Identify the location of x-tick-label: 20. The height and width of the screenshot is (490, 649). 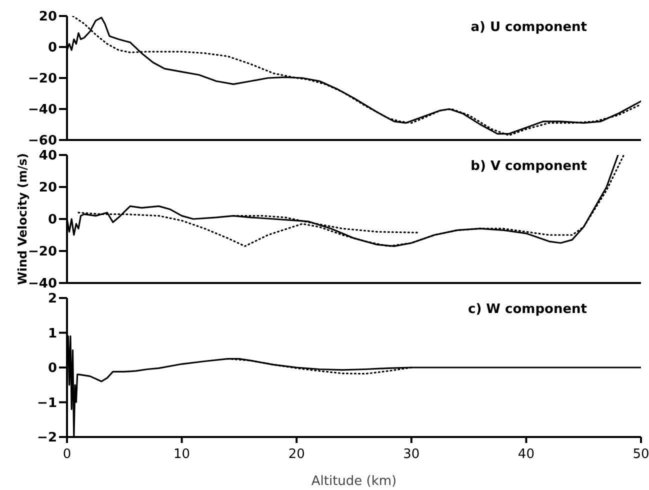
(296, 454).